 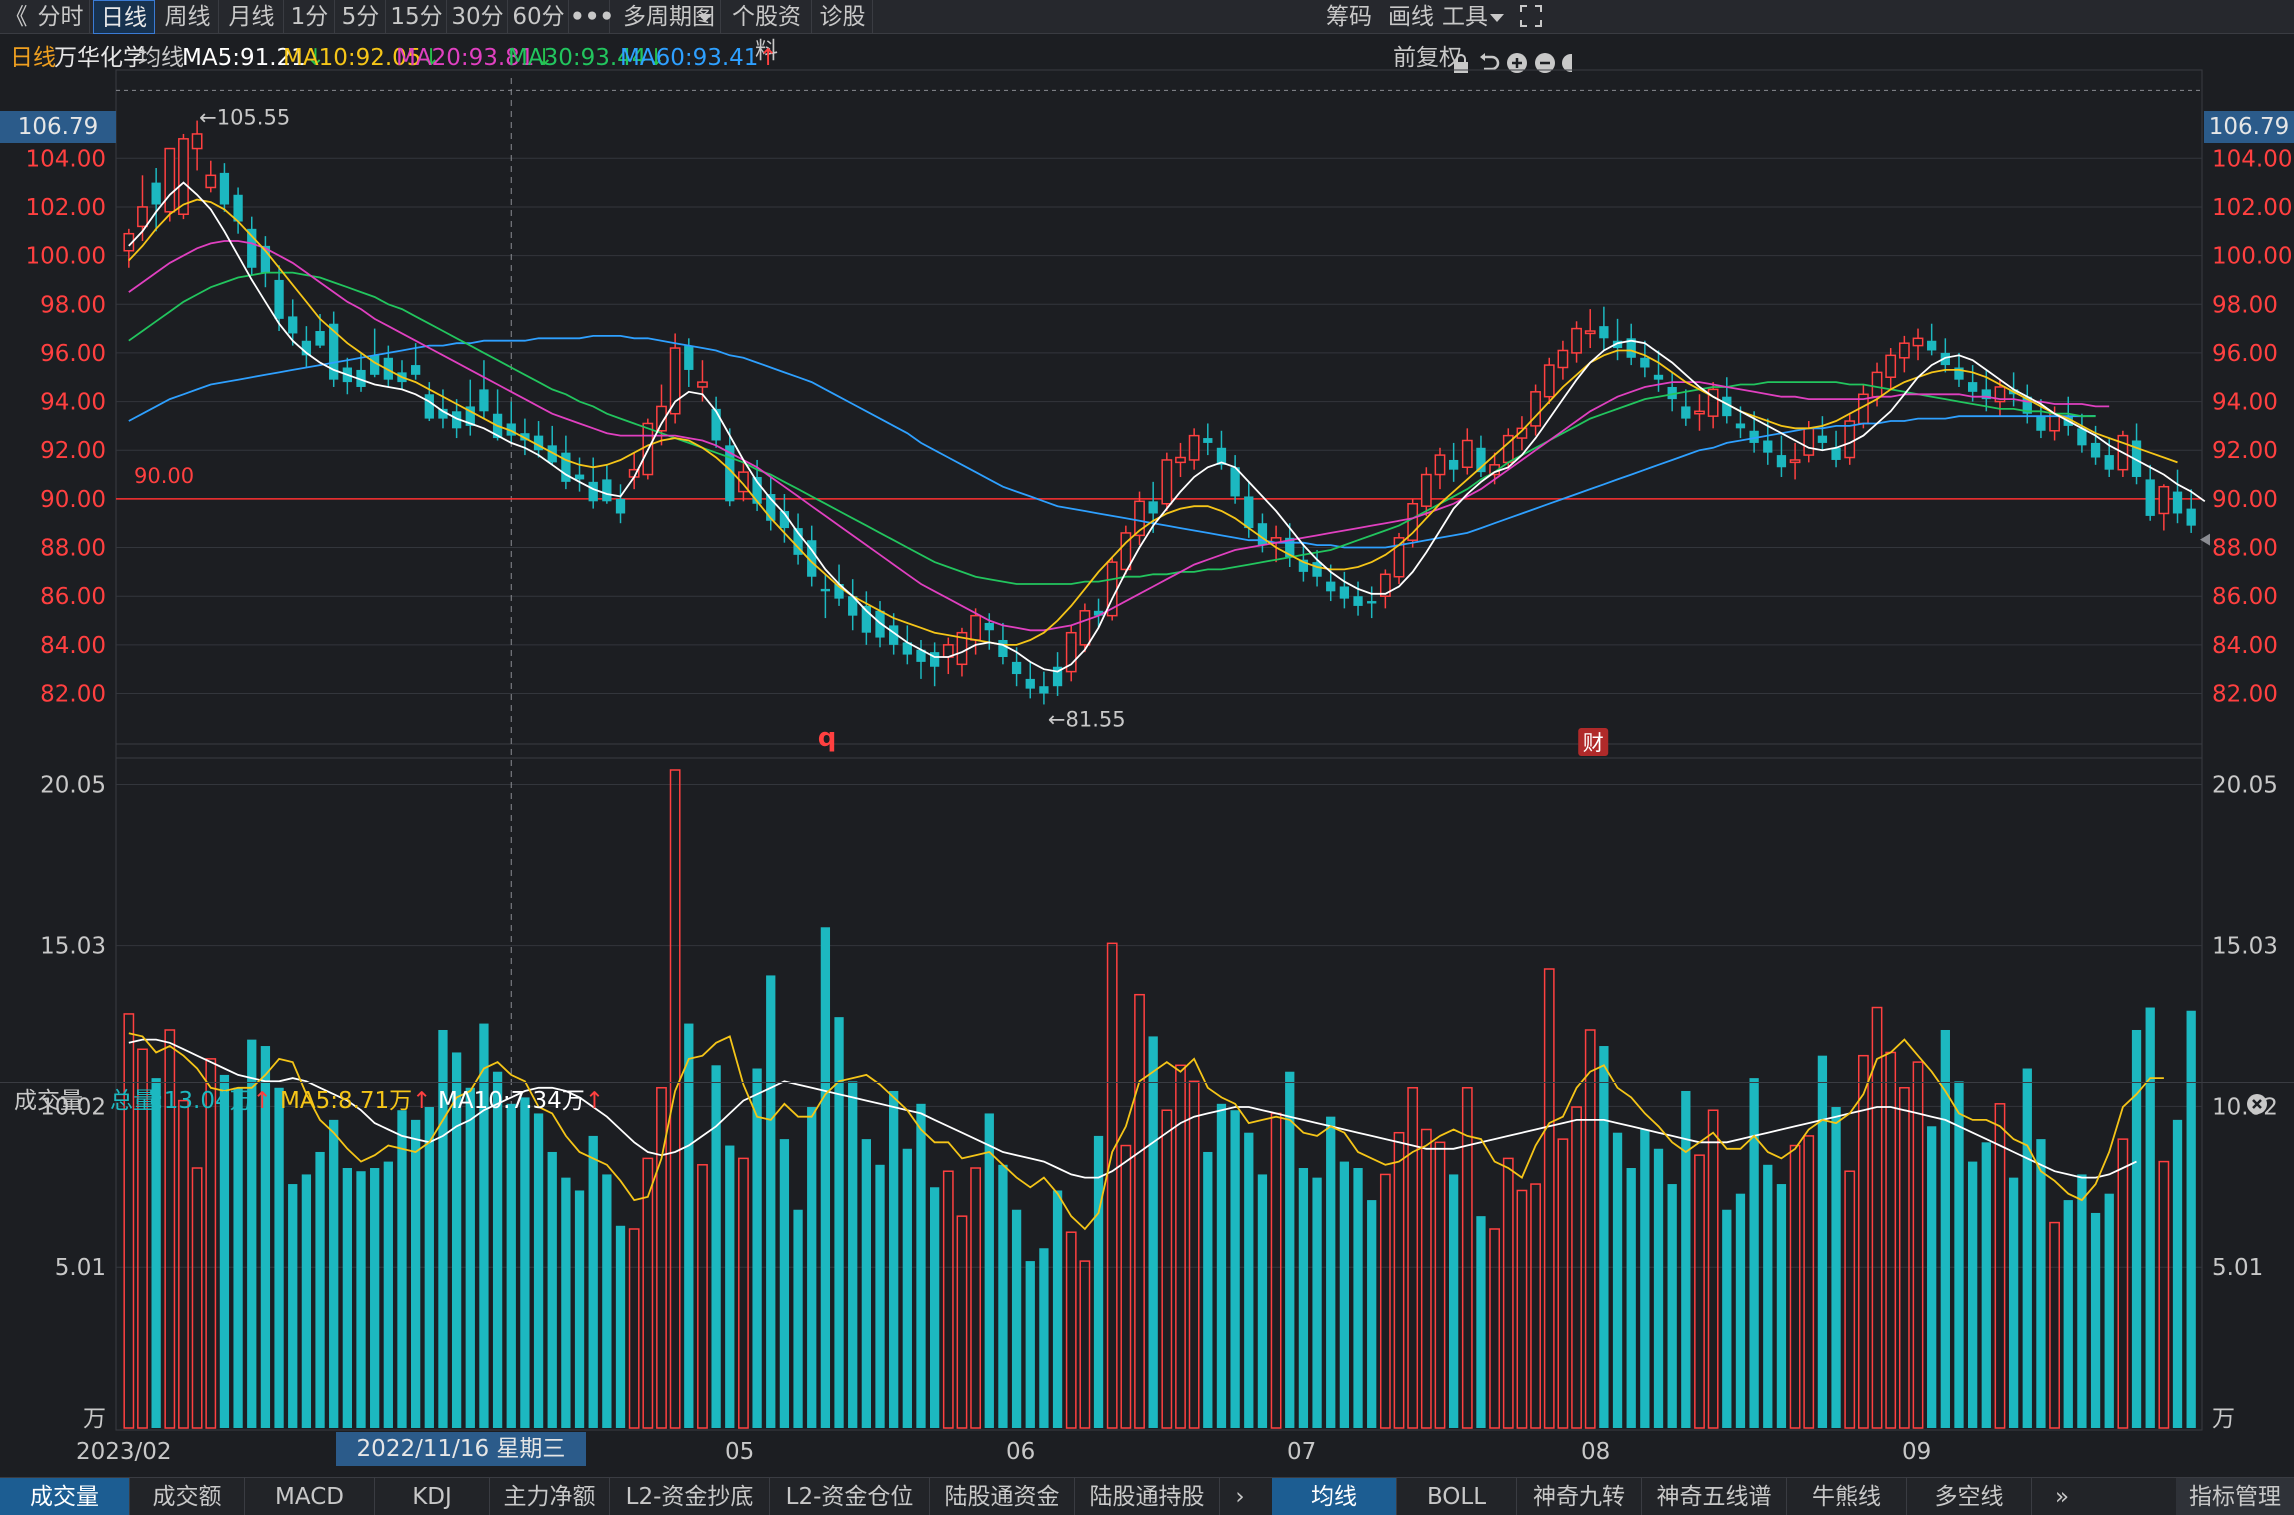 I want to click on price-tick-label-right: 82.00, so click(x=2245, y=695).